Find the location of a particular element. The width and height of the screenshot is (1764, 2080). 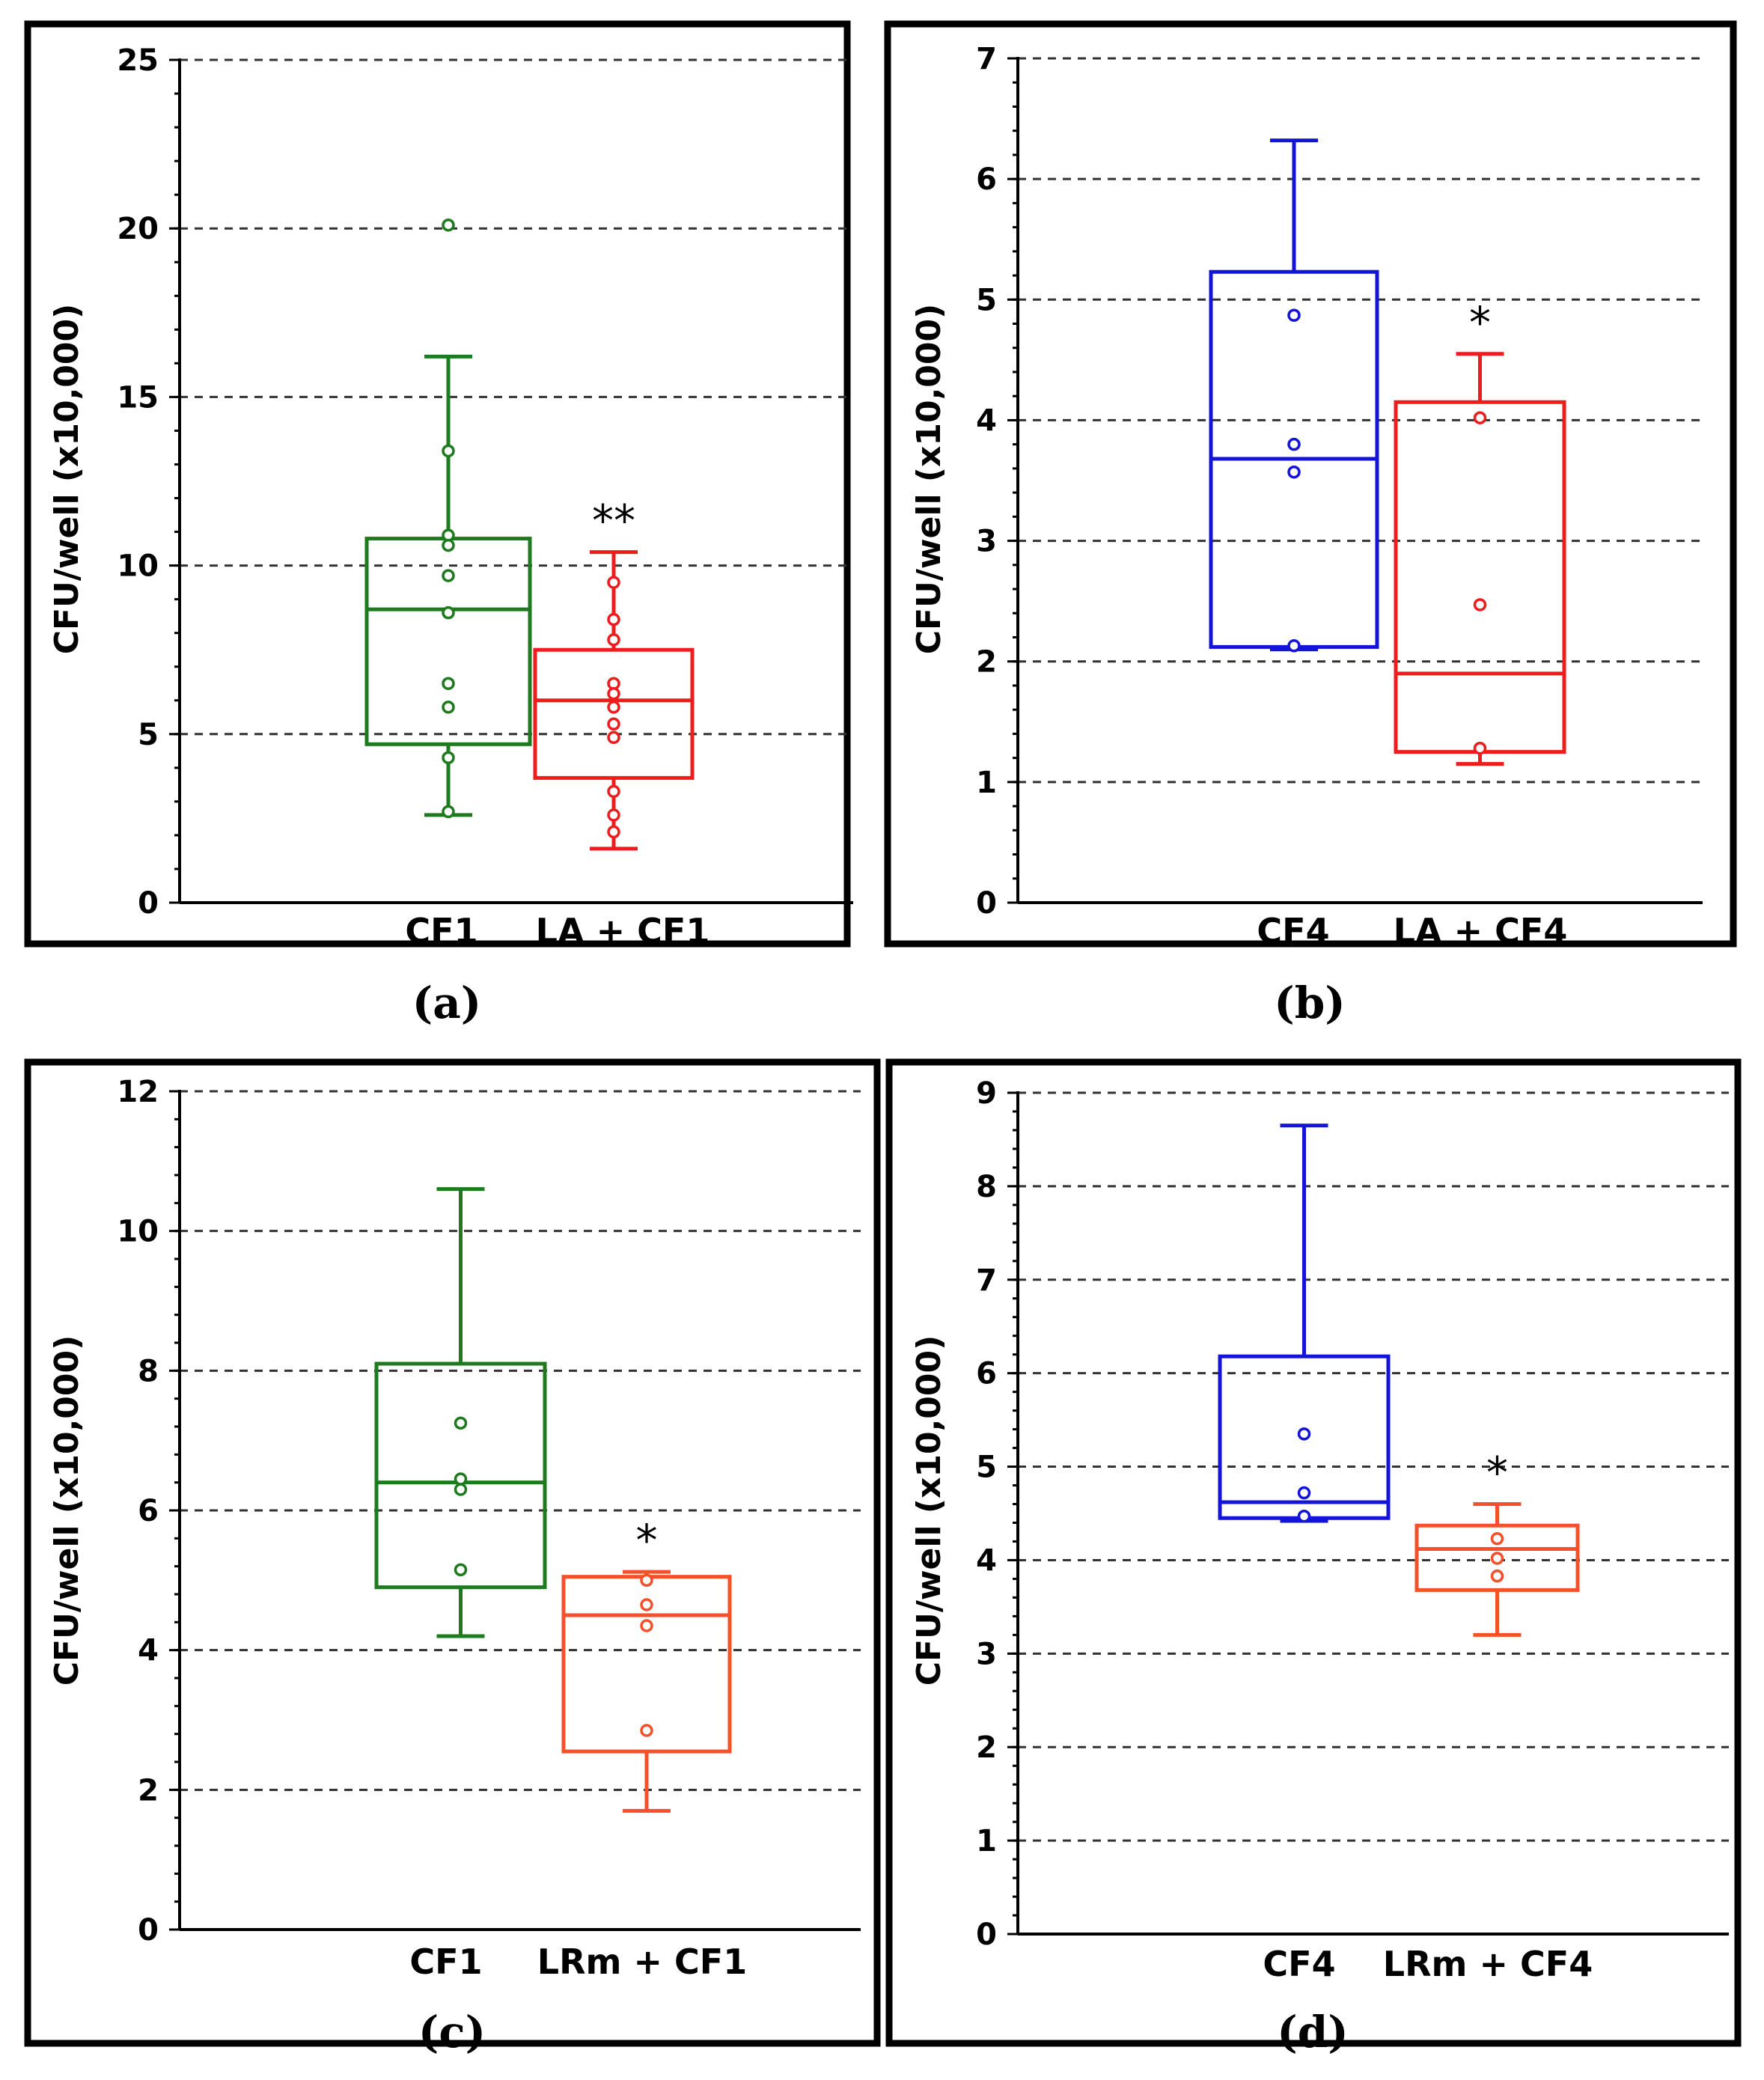

category-label: LRm + CF4 is located at coordinates (1488, 1964).